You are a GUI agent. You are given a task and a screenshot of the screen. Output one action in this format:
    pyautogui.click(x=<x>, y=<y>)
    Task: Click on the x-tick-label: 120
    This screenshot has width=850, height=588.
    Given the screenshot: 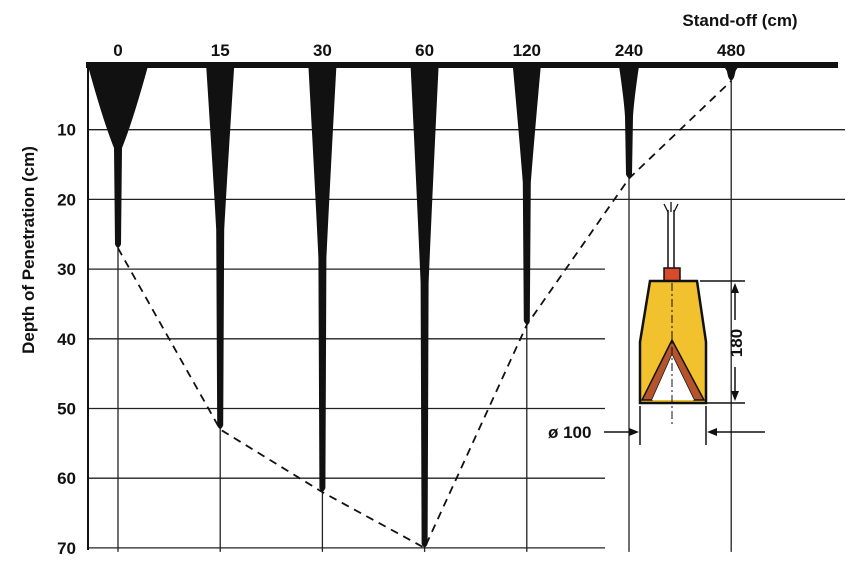 What is the action you would take?
    pyautogui.click(x=527, y=50)
    